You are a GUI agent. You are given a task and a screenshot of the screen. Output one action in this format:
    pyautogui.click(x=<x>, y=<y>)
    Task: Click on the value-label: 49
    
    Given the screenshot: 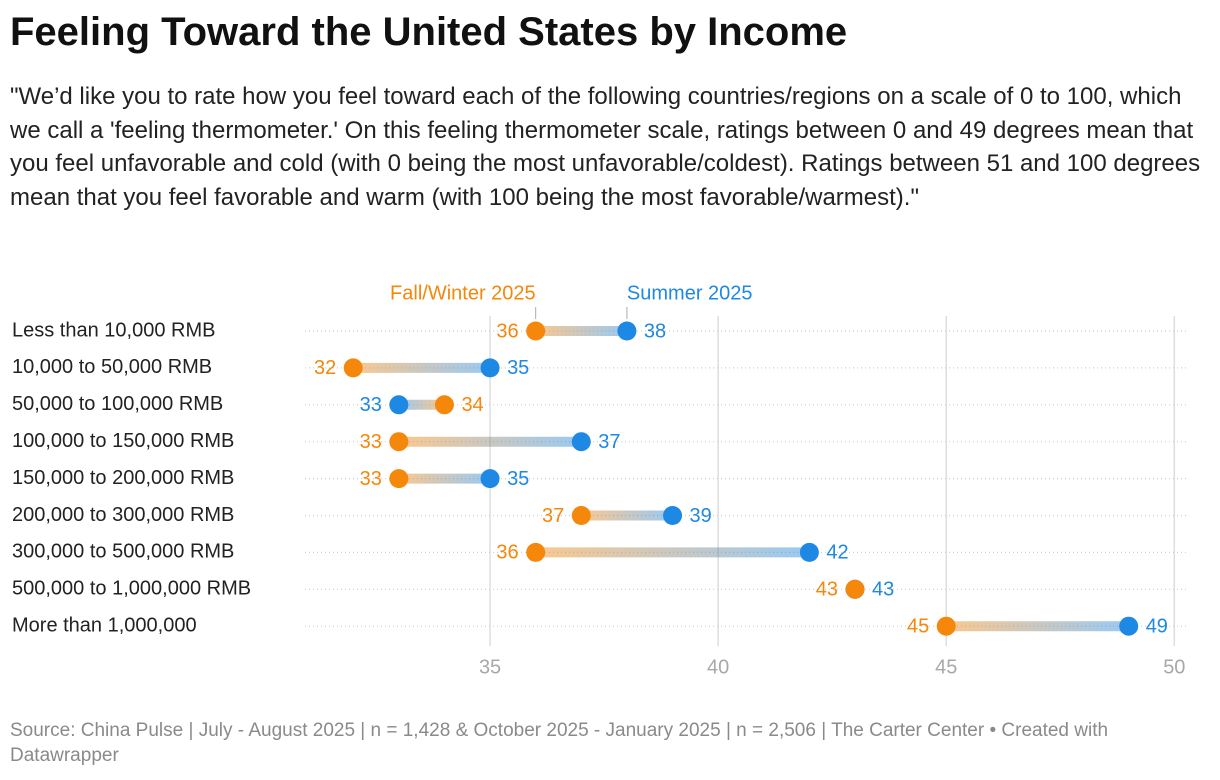 What is the action you would take?
    pyautogui.click(x=1157, y=626)
    